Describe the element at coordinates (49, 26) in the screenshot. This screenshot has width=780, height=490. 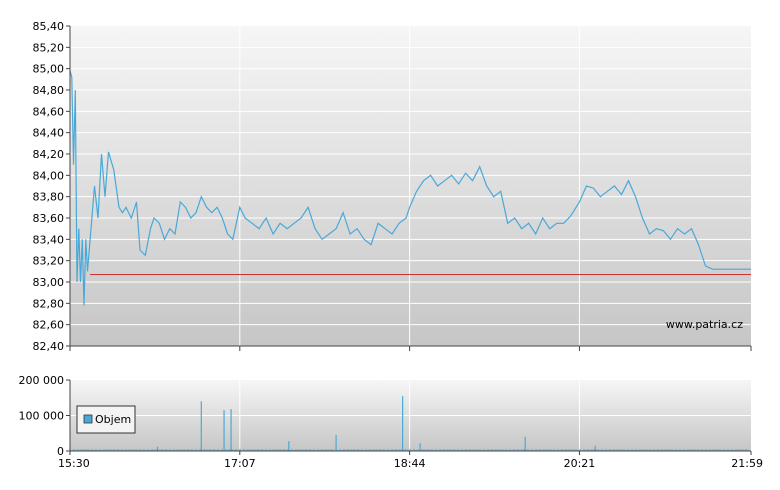
I see `price-ytick-label: 85,40` at that location.